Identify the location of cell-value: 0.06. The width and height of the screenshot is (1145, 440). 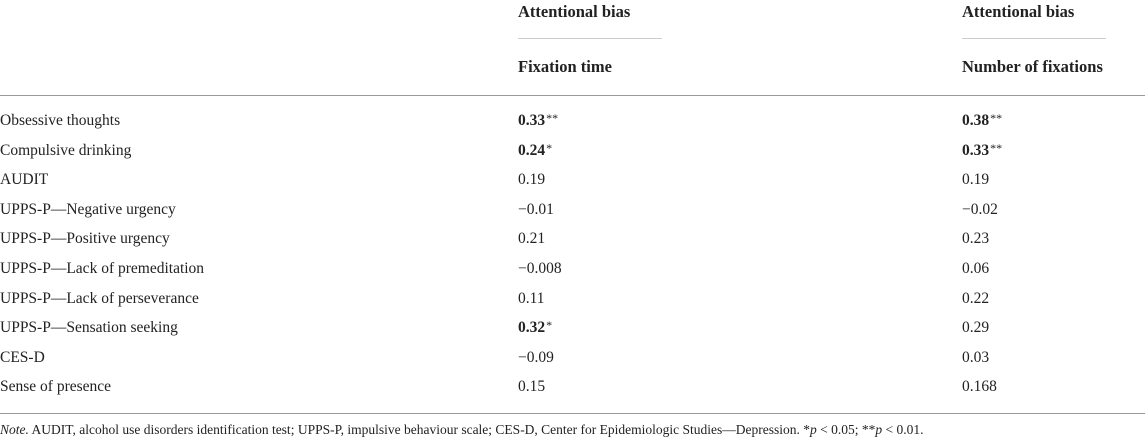
(976, 268).